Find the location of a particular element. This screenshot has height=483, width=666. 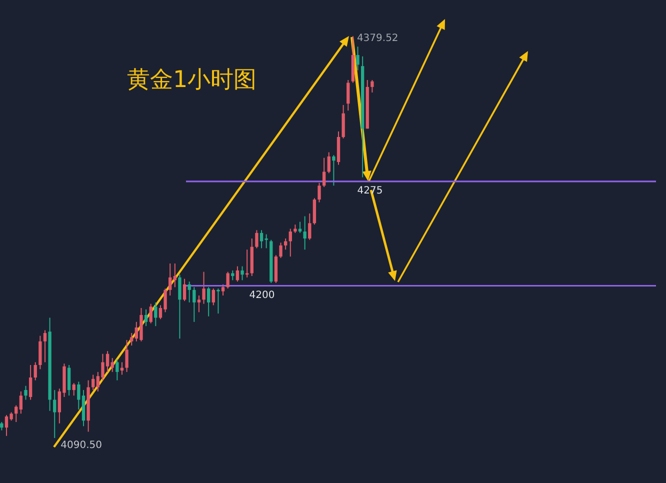

annotation: 4379.52 is located at coordinates (377, 38).